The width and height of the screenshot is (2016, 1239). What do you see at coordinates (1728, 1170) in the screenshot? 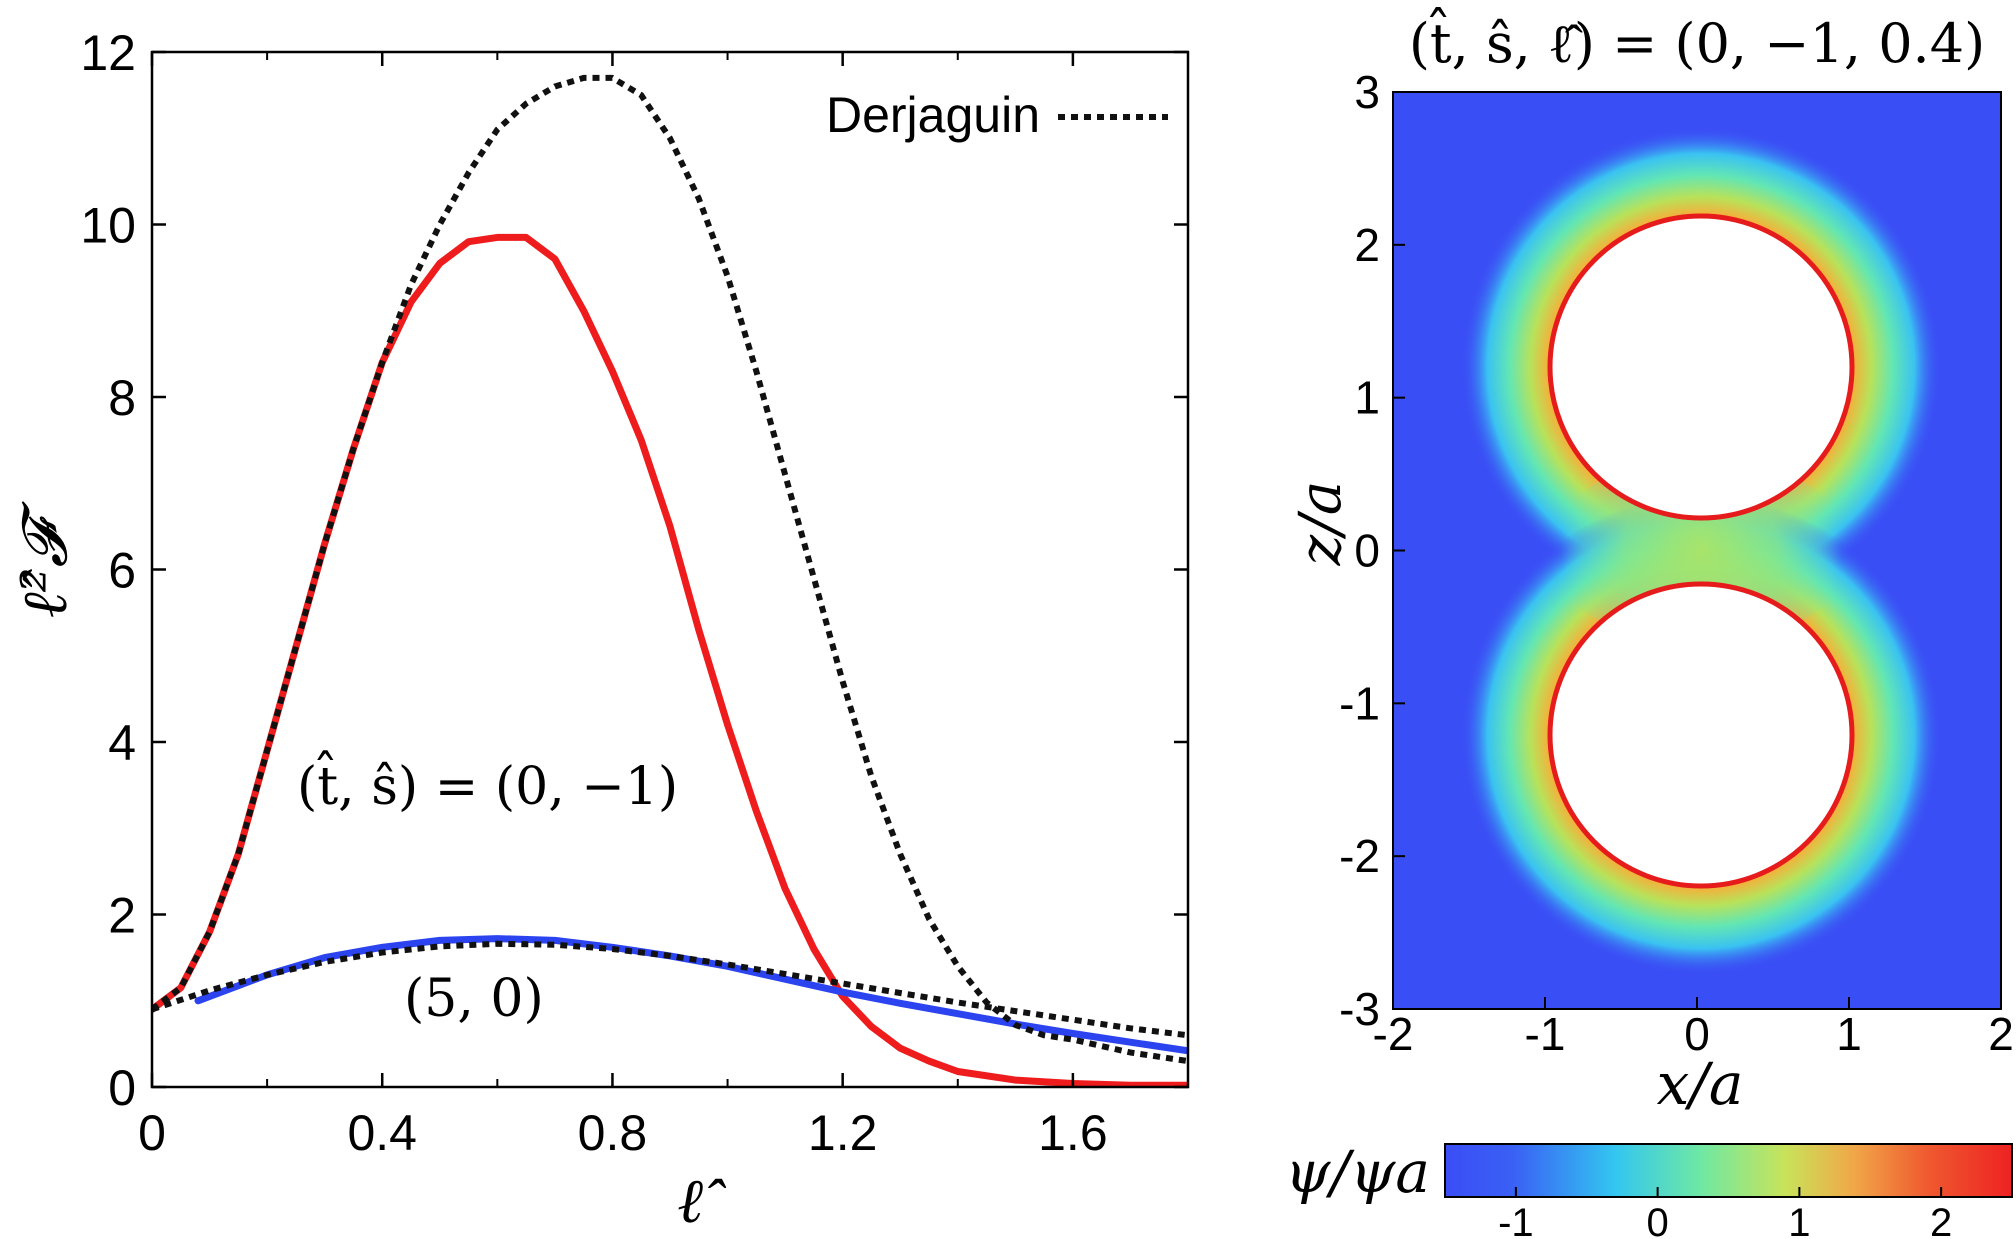
I see `colorbar` at bounding box center [1728, 1170].